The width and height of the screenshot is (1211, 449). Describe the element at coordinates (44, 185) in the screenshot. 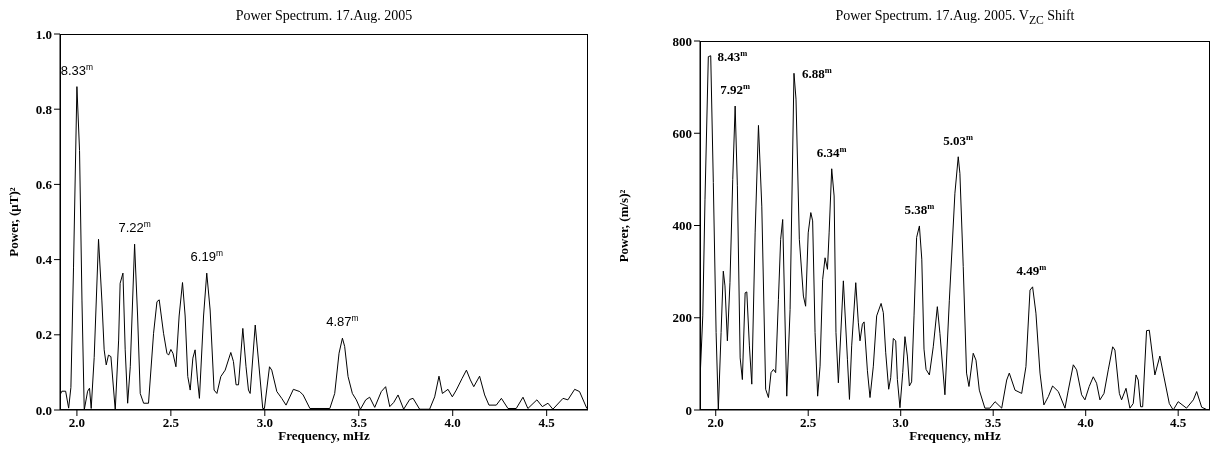

I see `y-tick-label: 0.6` at that location.